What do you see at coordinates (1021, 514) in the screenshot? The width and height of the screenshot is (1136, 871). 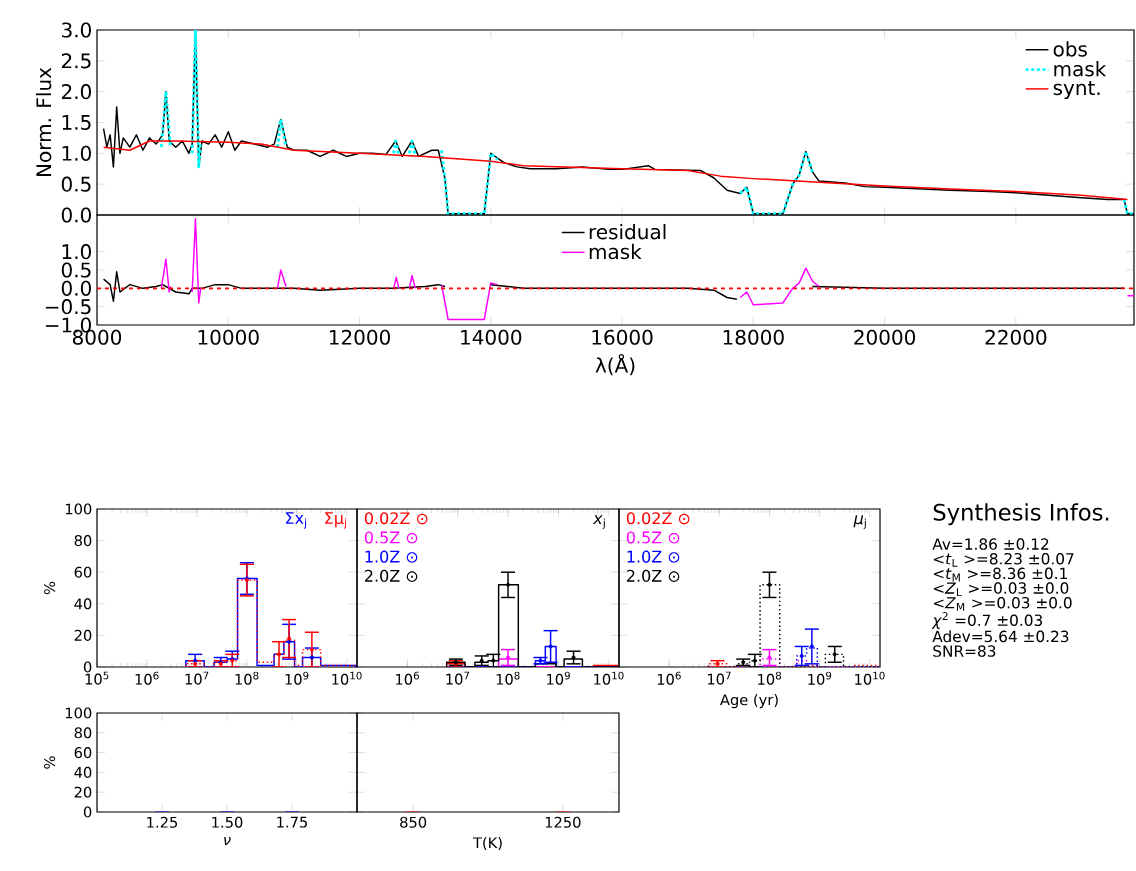 I see `text: Synthesis Infos.` at bounding box center [1021, 514].